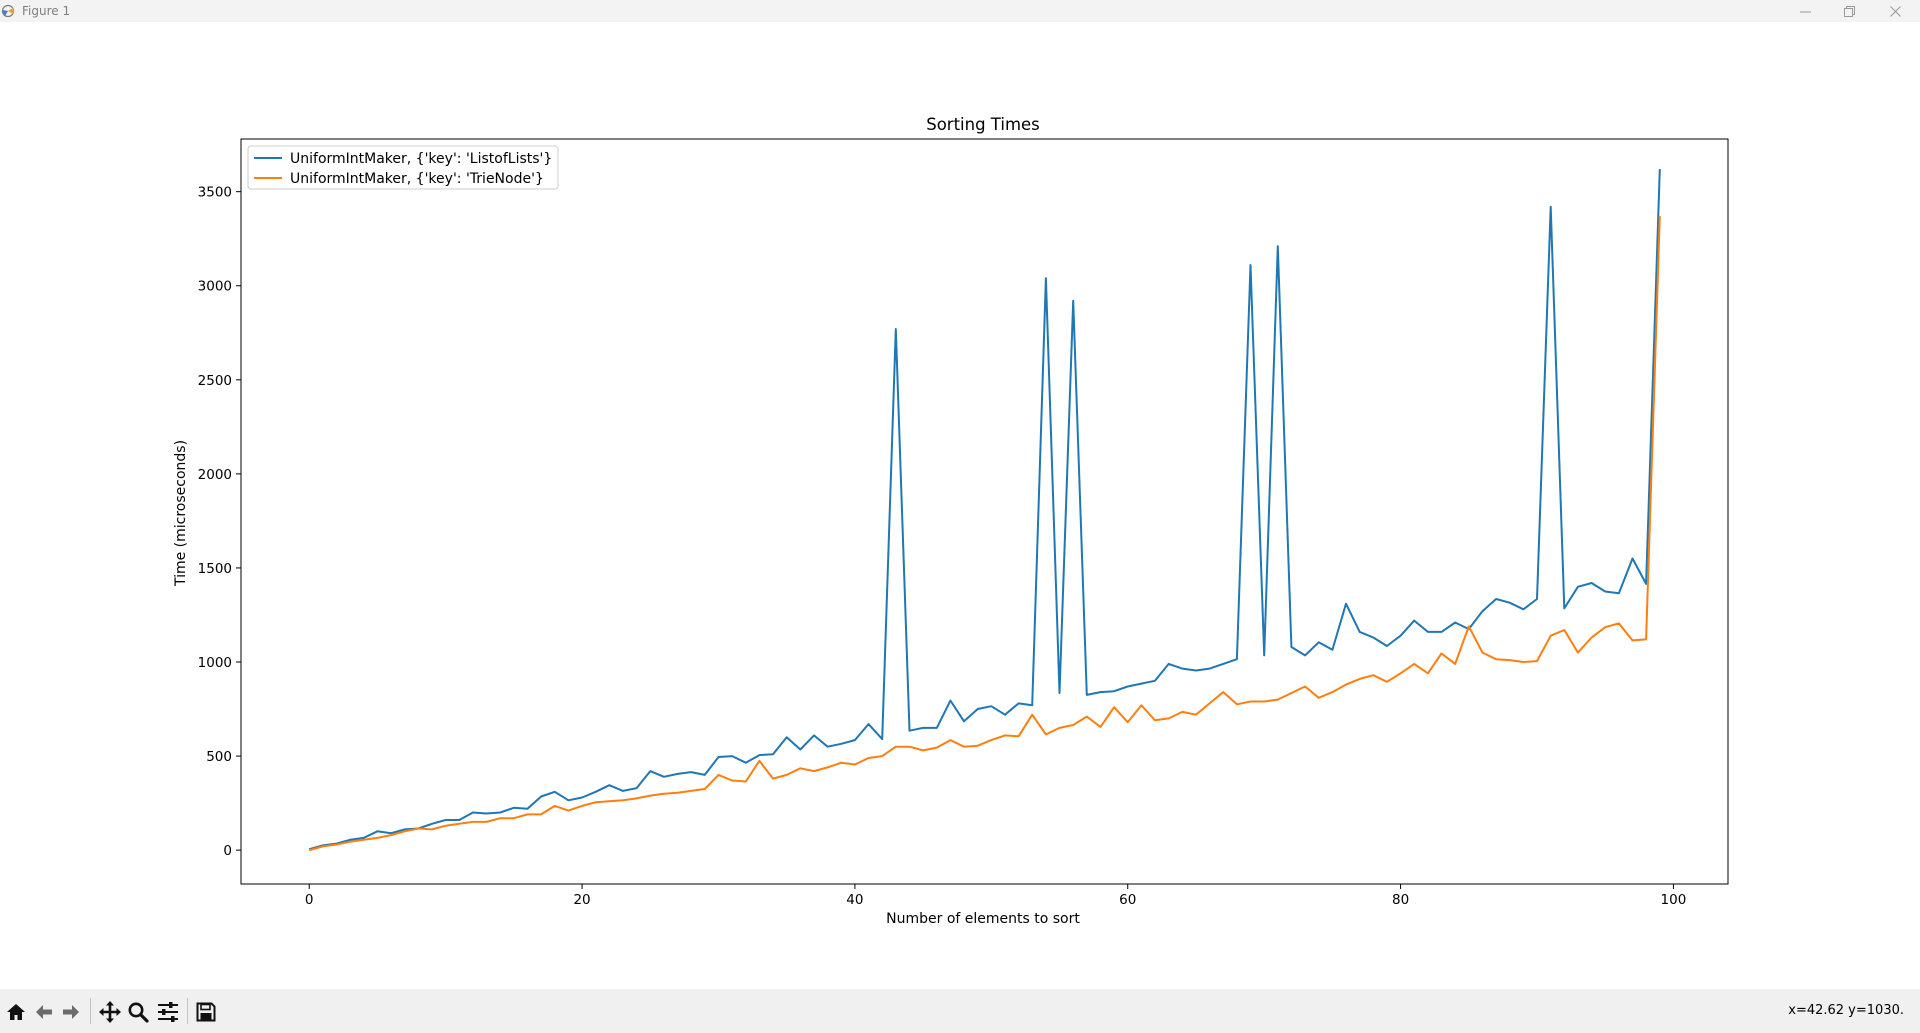  What do you see at coordinates (1127, 900) in the screenshot?
I see `x-tick-label: 60` at bounding box center [1127, 900].